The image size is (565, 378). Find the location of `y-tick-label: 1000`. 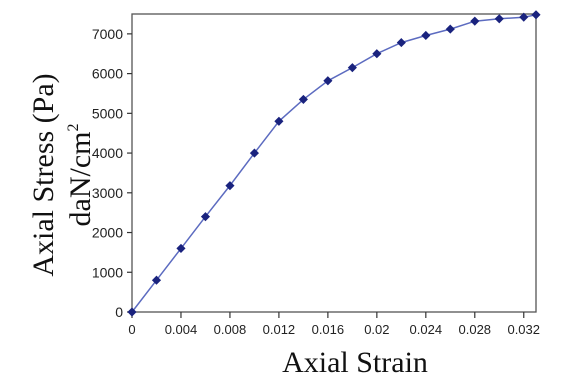

y-tick-label: 1000 is located at coordinates (107, 272).